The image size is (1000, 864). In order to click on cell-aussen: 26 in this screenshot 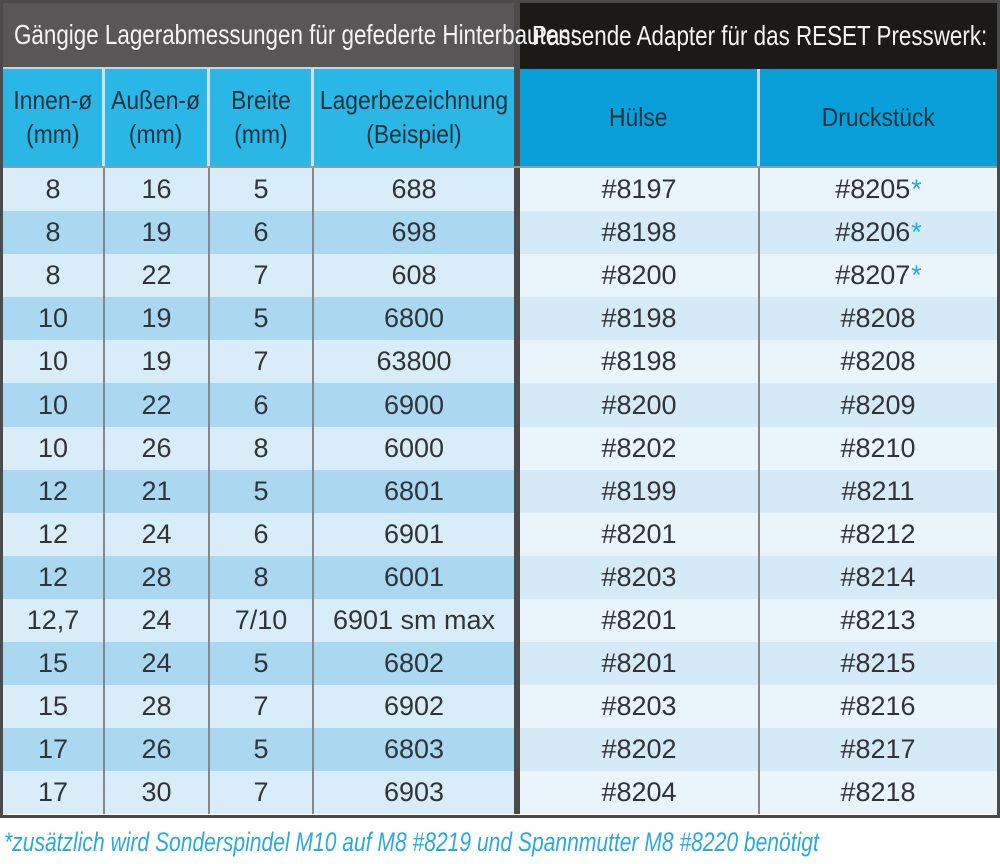, I will do `click(157, 750)`.